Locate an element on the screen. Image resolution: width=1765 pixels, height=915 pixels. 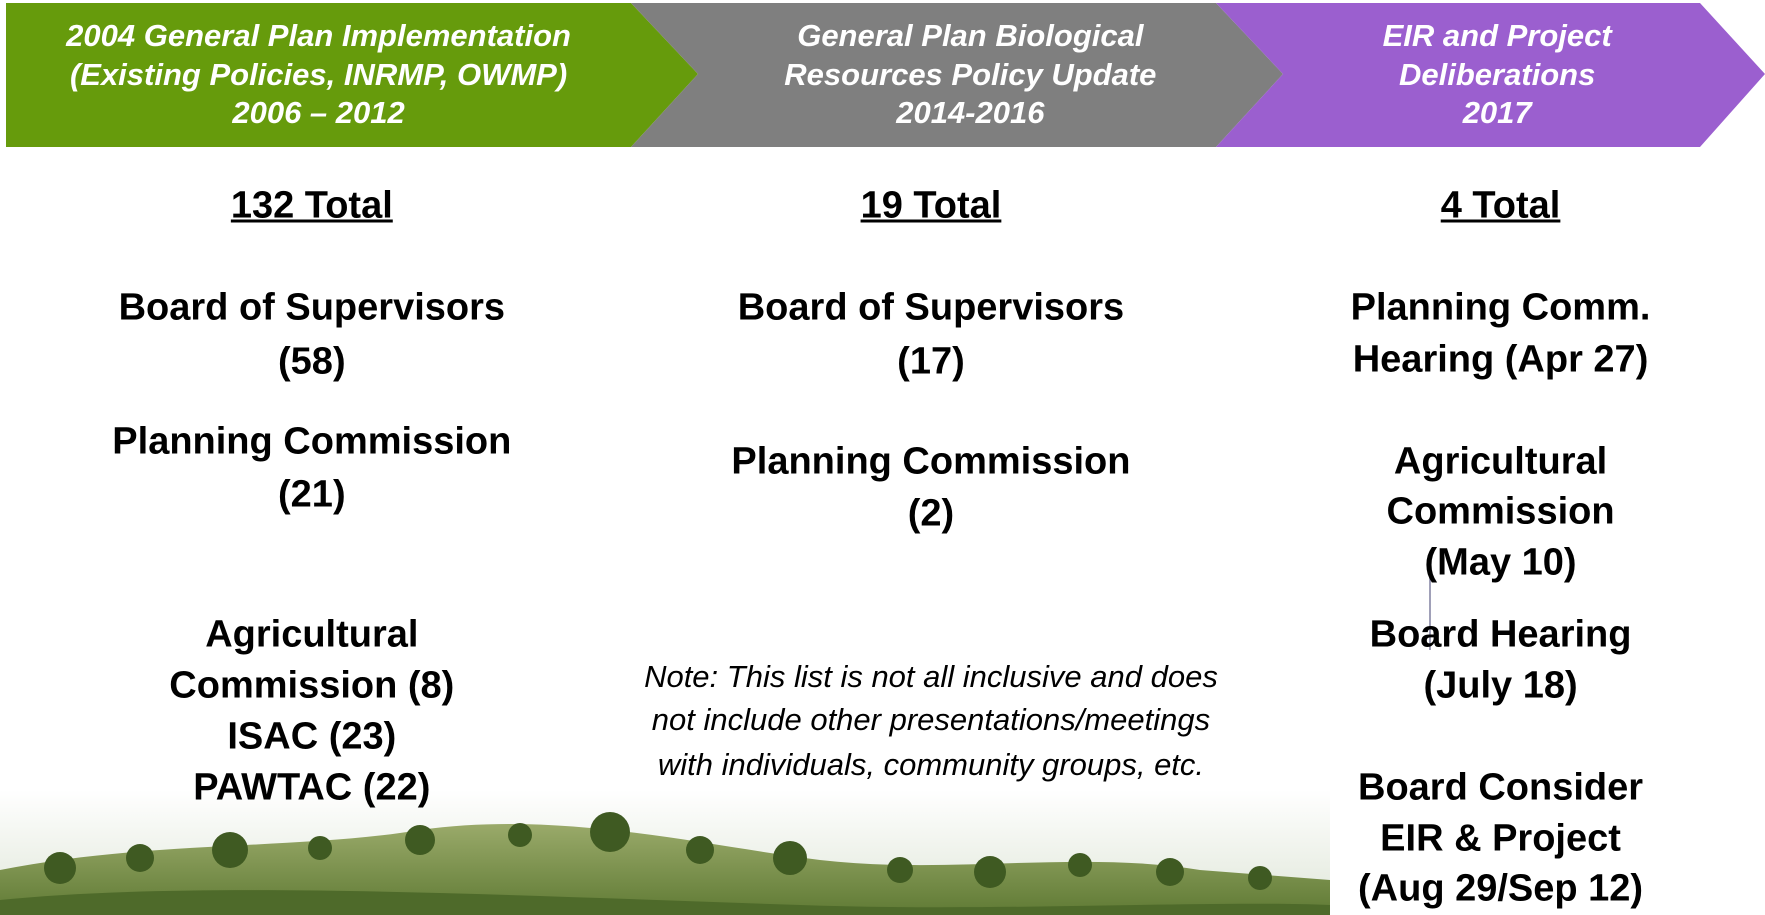
meeting-item: (July 18) is located at coordinates (1500, 685).